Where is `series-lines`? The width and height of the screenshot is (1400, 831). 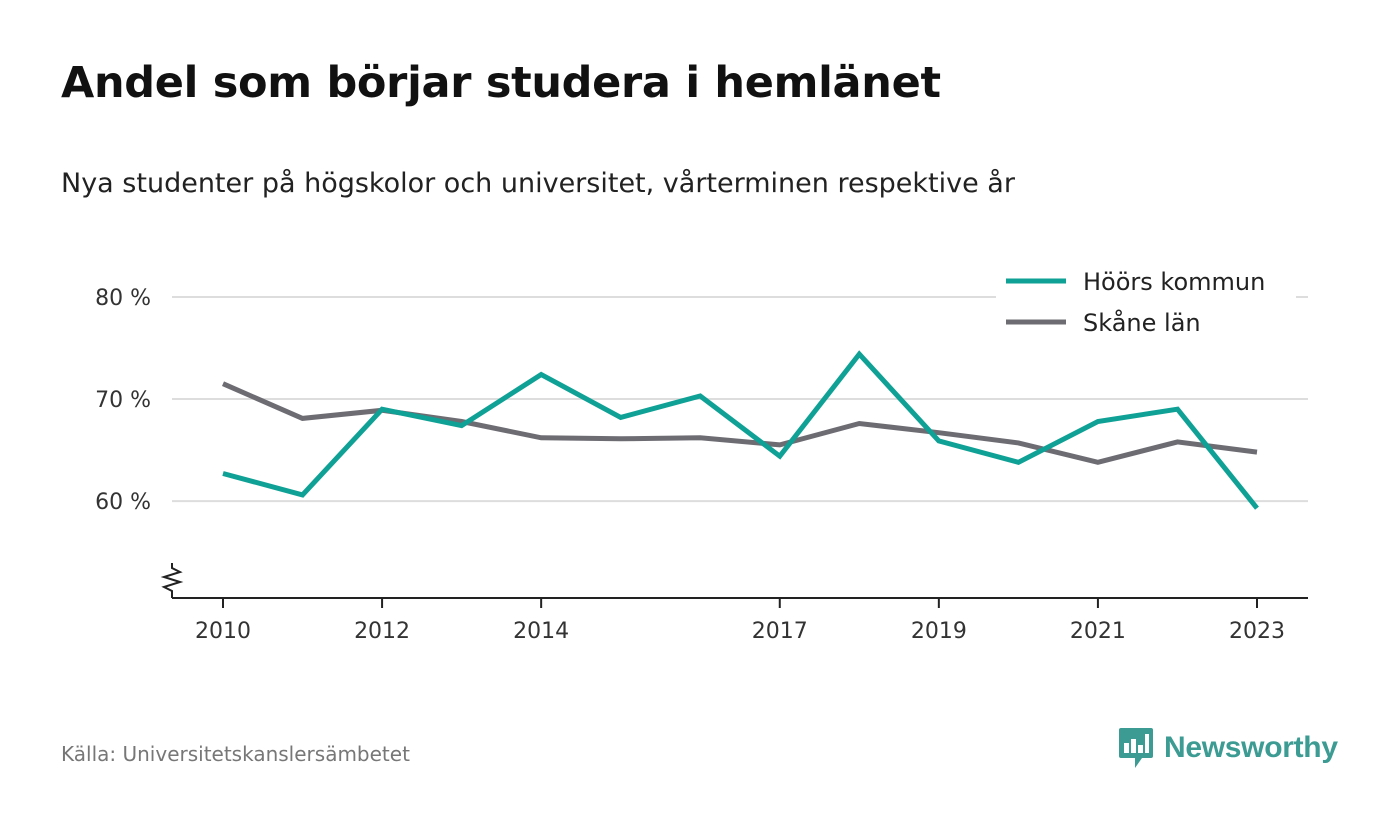
series-lines is located at coordinates (740, 430).